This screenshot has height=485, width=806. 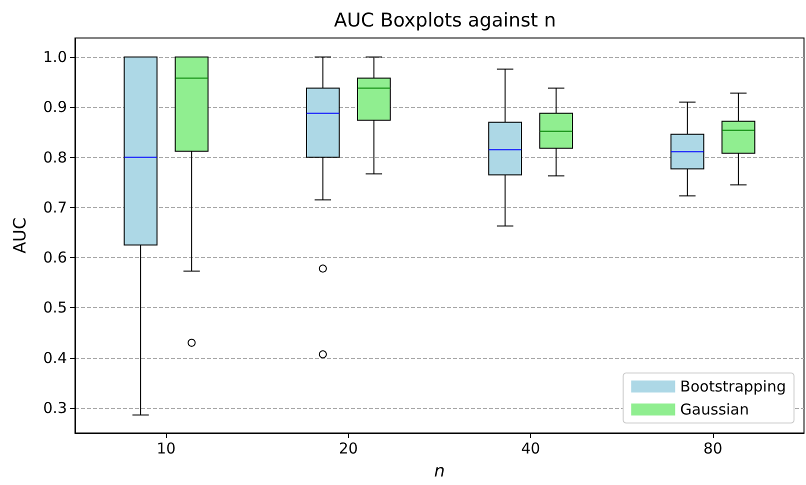 What do you see at coordinates (445, 21) in the screenshot?
I see `chart-title: AUC Boxplots against n` at bounding box center [445, 21].